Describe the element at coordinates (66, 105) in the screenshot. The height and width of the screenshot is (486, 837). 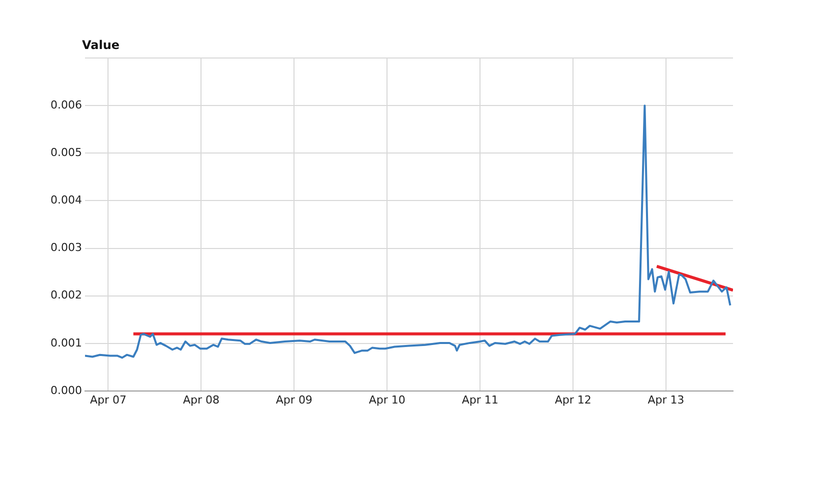
I see `y-tick-label: 0.006` at that location.